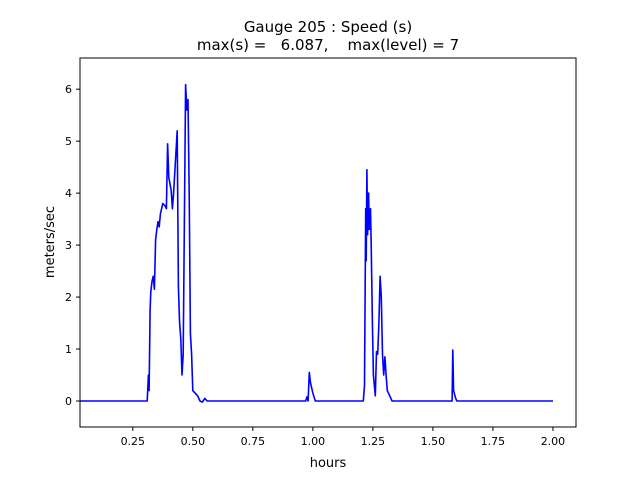 This screenshot has height=480, width=640. Describe the element at coordinates (328, 463) in the screenshot. I see `x-axis-label: hours` at that location.